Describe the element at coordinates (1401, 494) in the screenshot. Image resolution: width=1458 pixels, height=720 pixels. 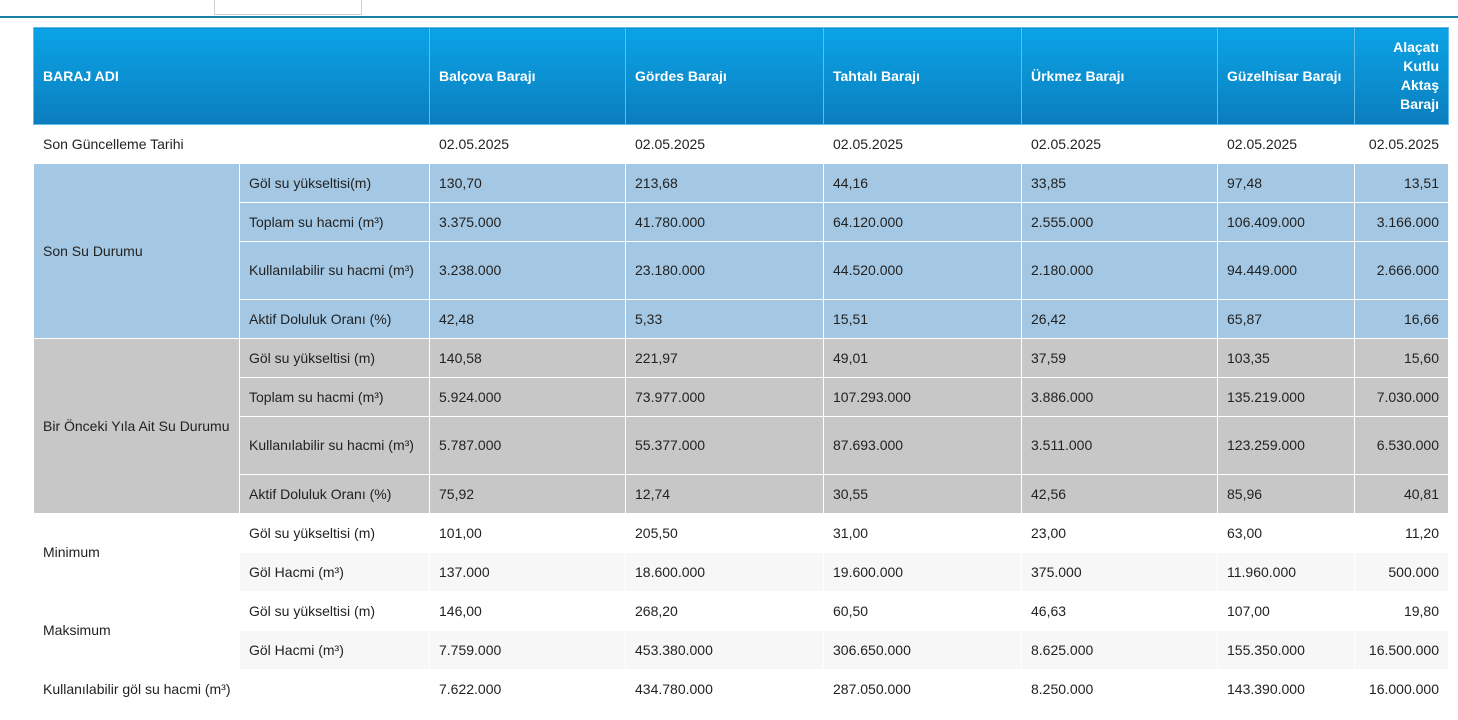
I see `cell-value: 40,81` at that location.